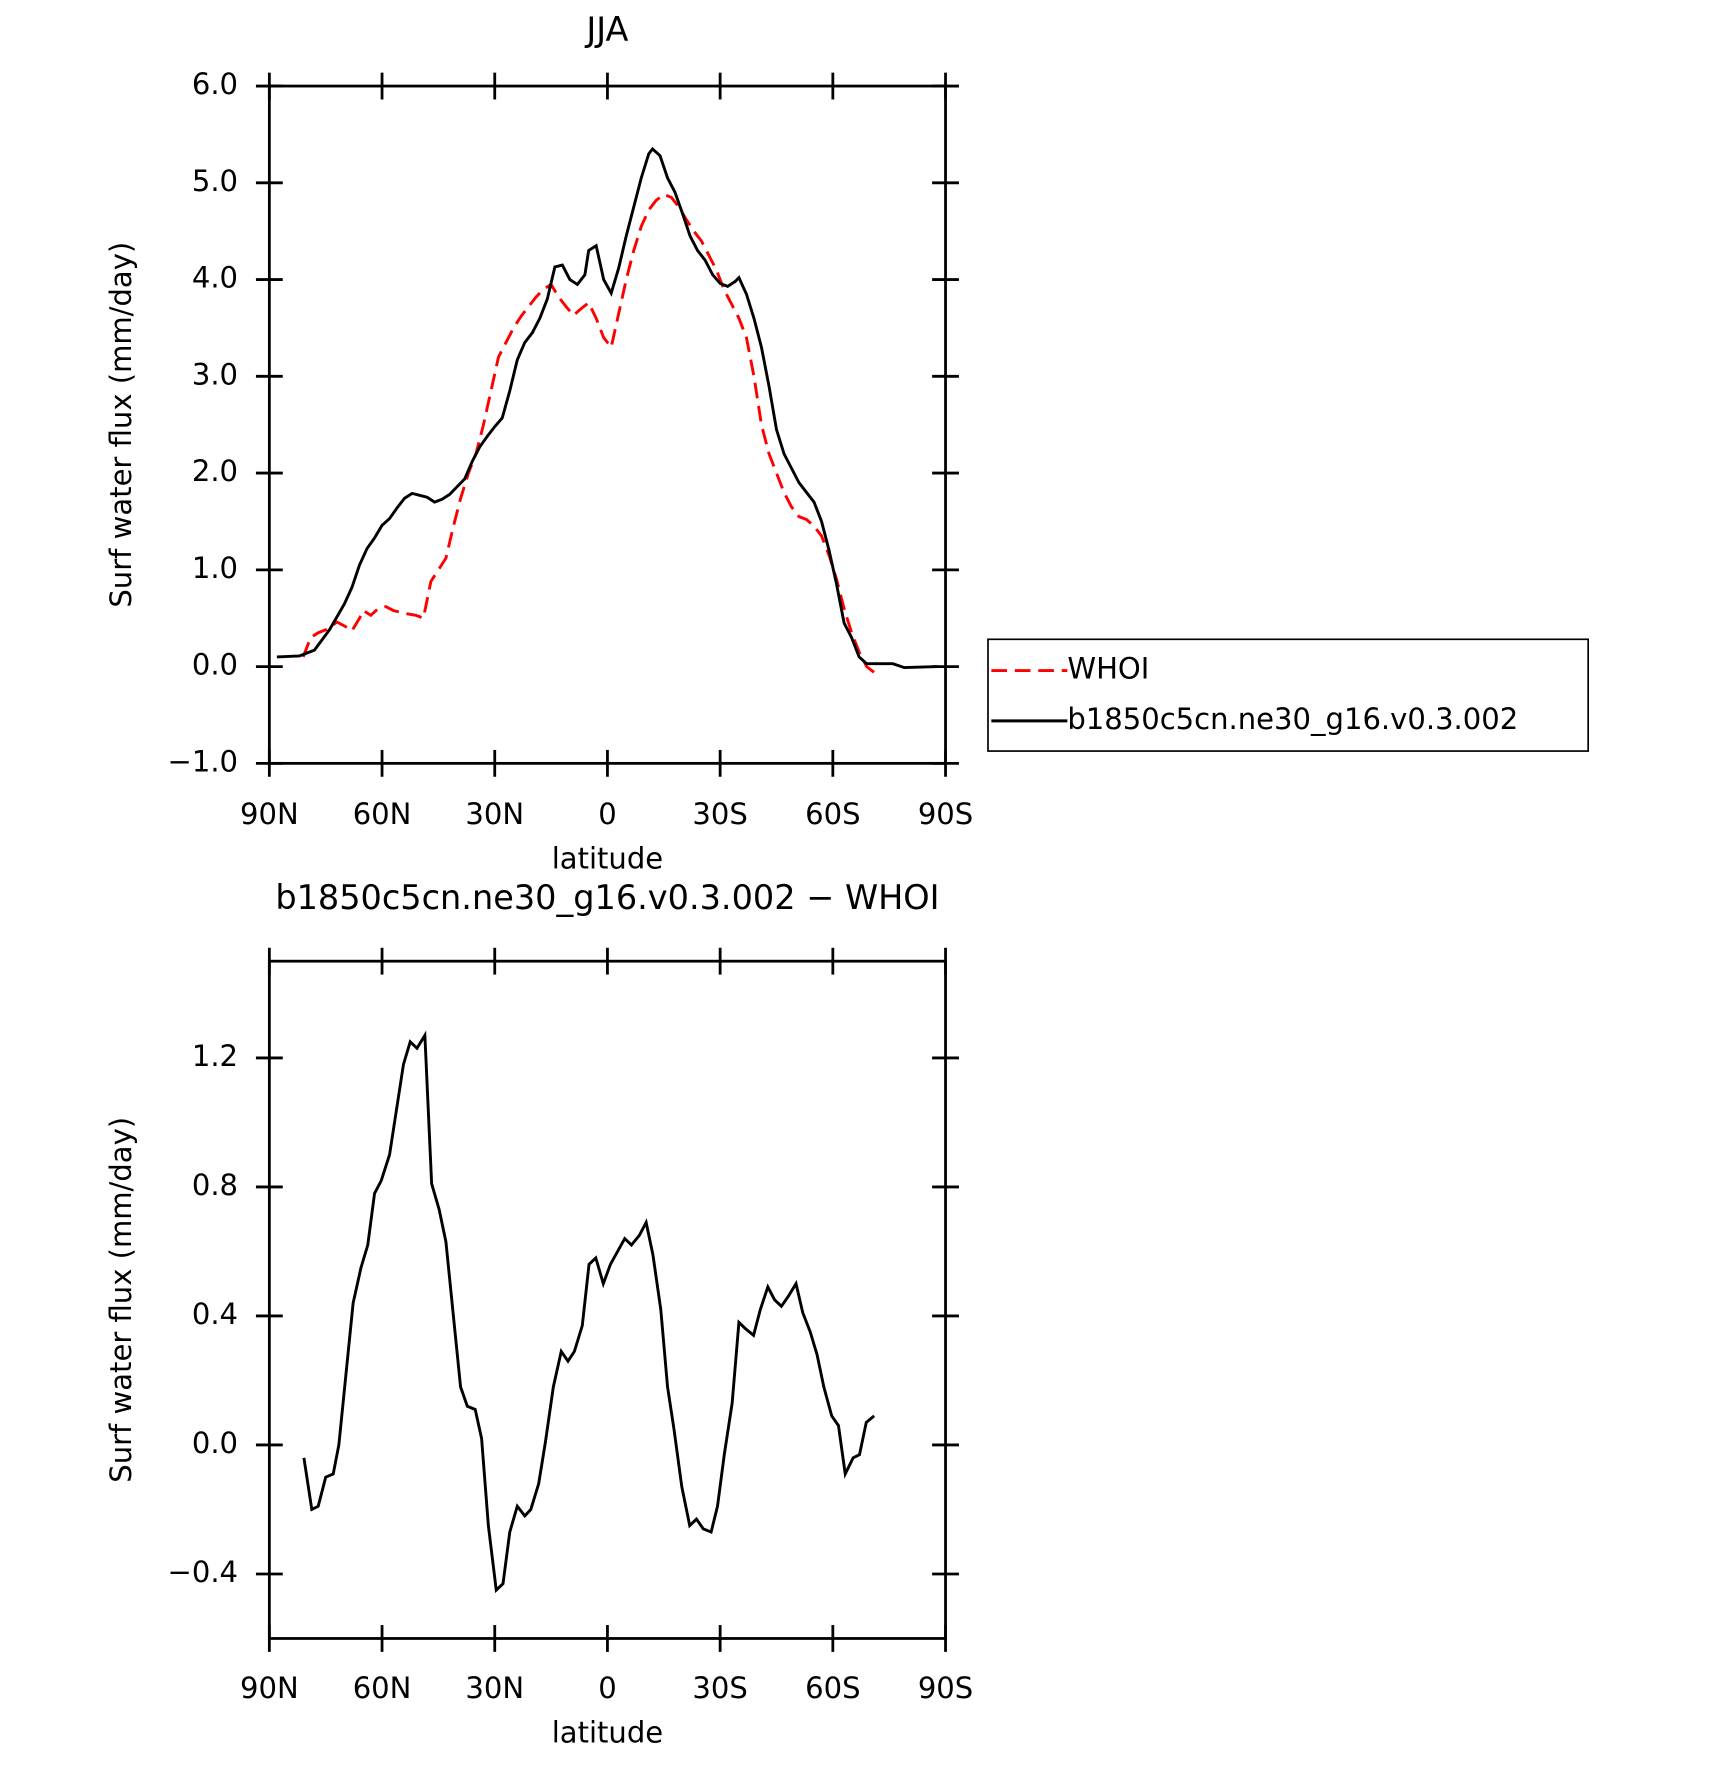 The height and width of the screenshot is (1767, 1710). Describe the element at coordinates (203, 761) in the screenshot. I see `y-tick-label: −1.0` at that location.